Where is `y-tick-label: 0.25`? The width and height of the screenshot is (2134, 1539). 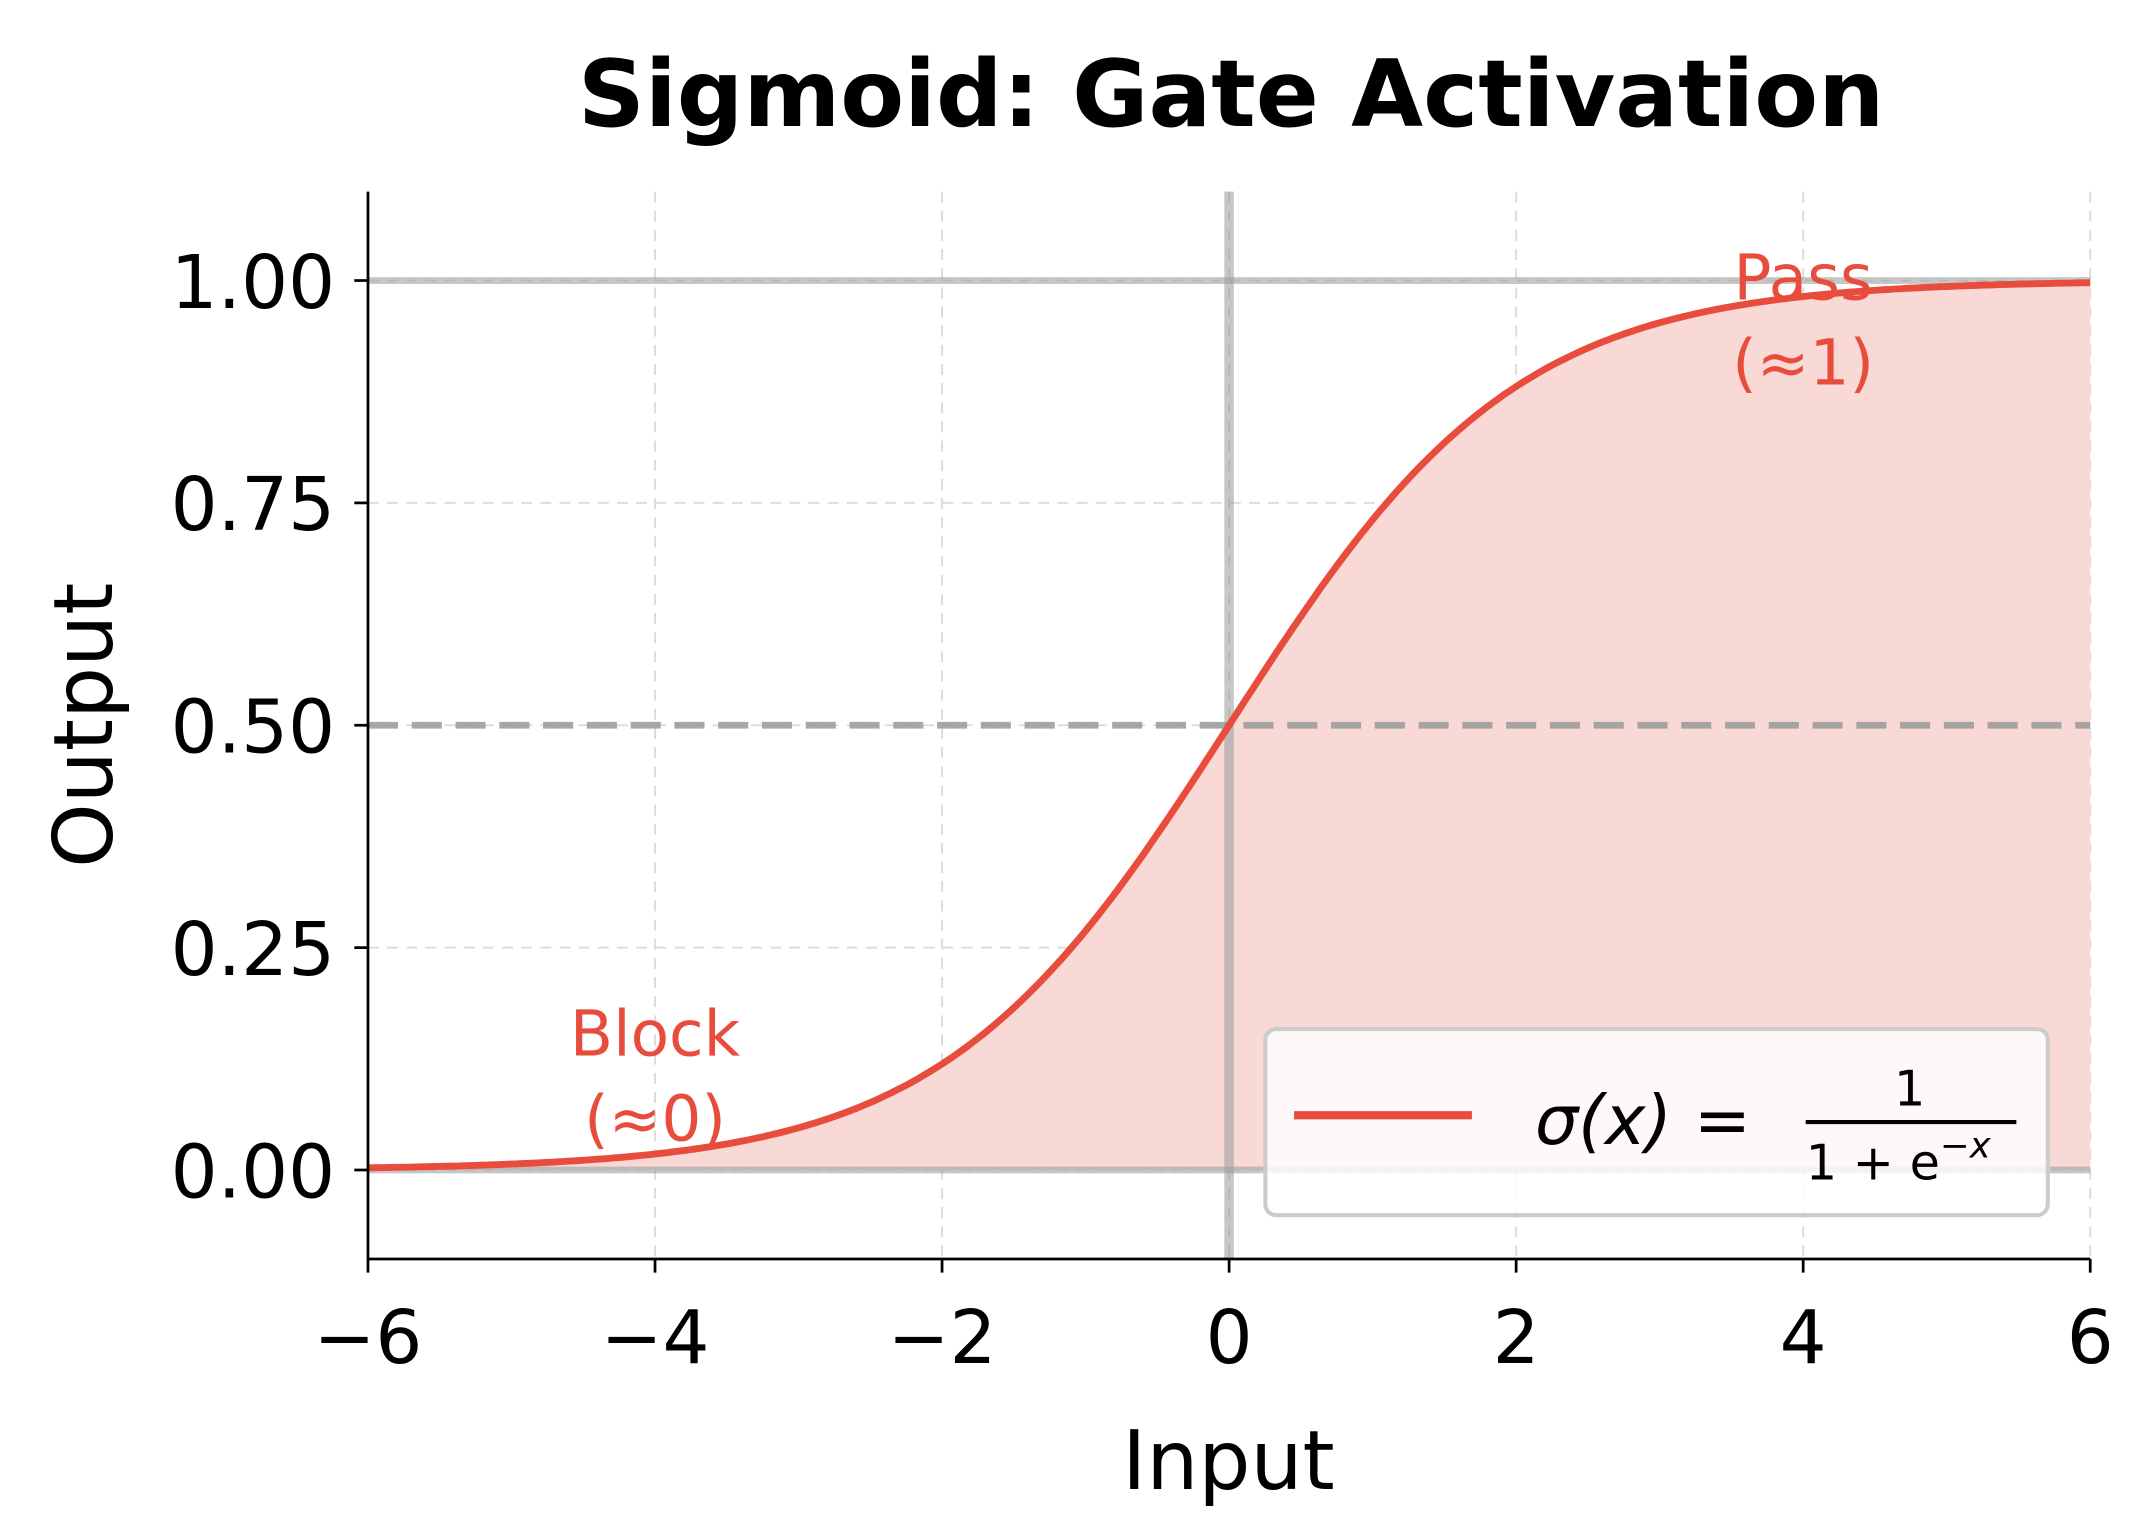 y-tick-label: 0.25 is located at coordinates (253, 950).